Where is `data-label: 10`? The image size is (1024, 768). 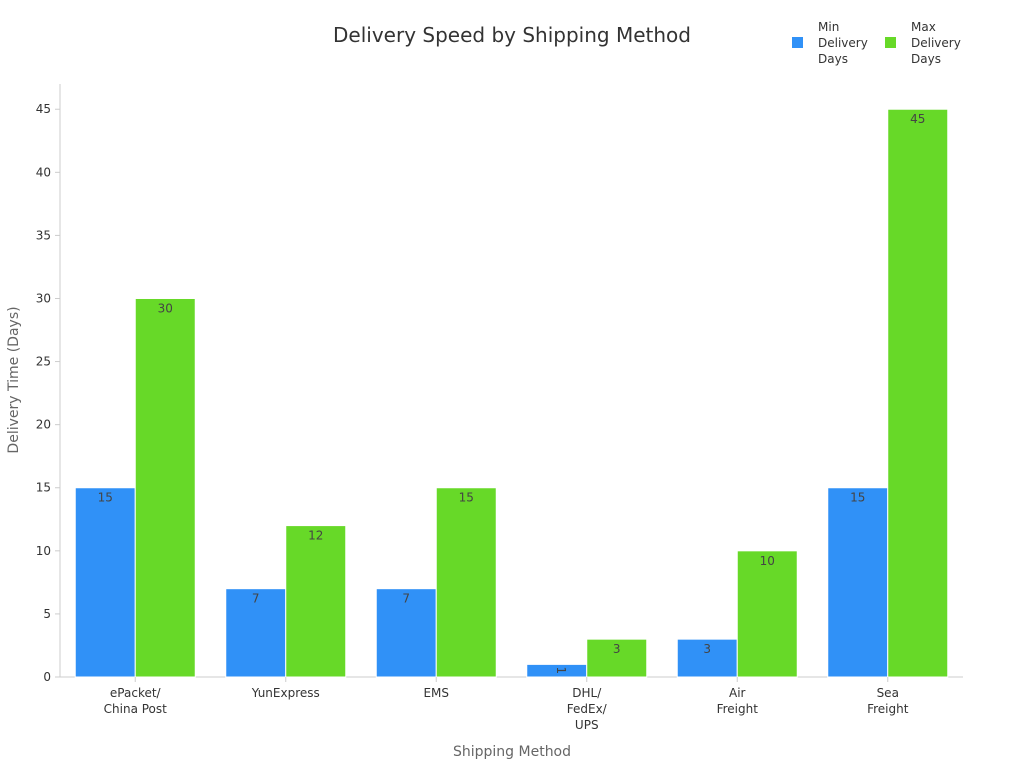 data-label: 10 is located at coordinates (767, 561).